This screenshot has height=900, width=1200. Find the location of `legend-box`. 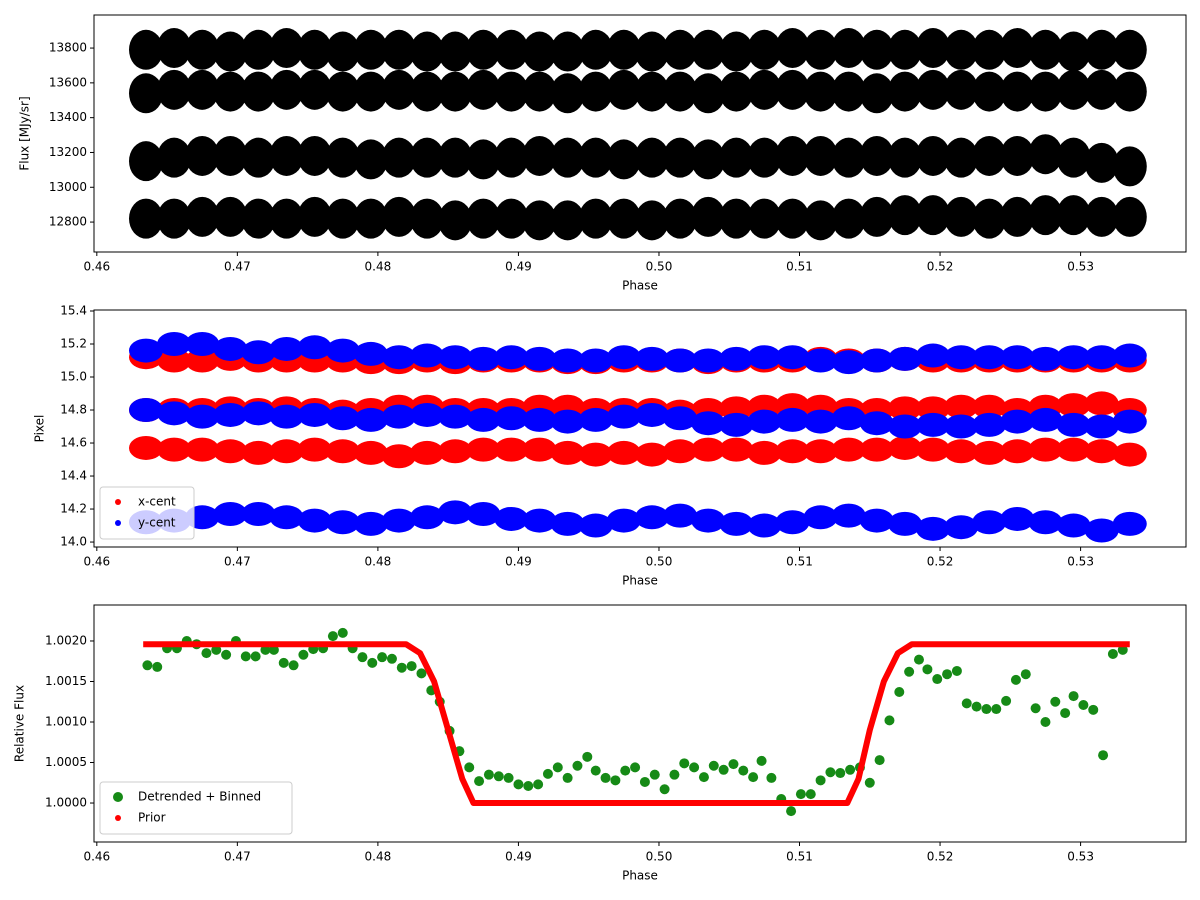

legend-box is located at coordinates (196, 808).